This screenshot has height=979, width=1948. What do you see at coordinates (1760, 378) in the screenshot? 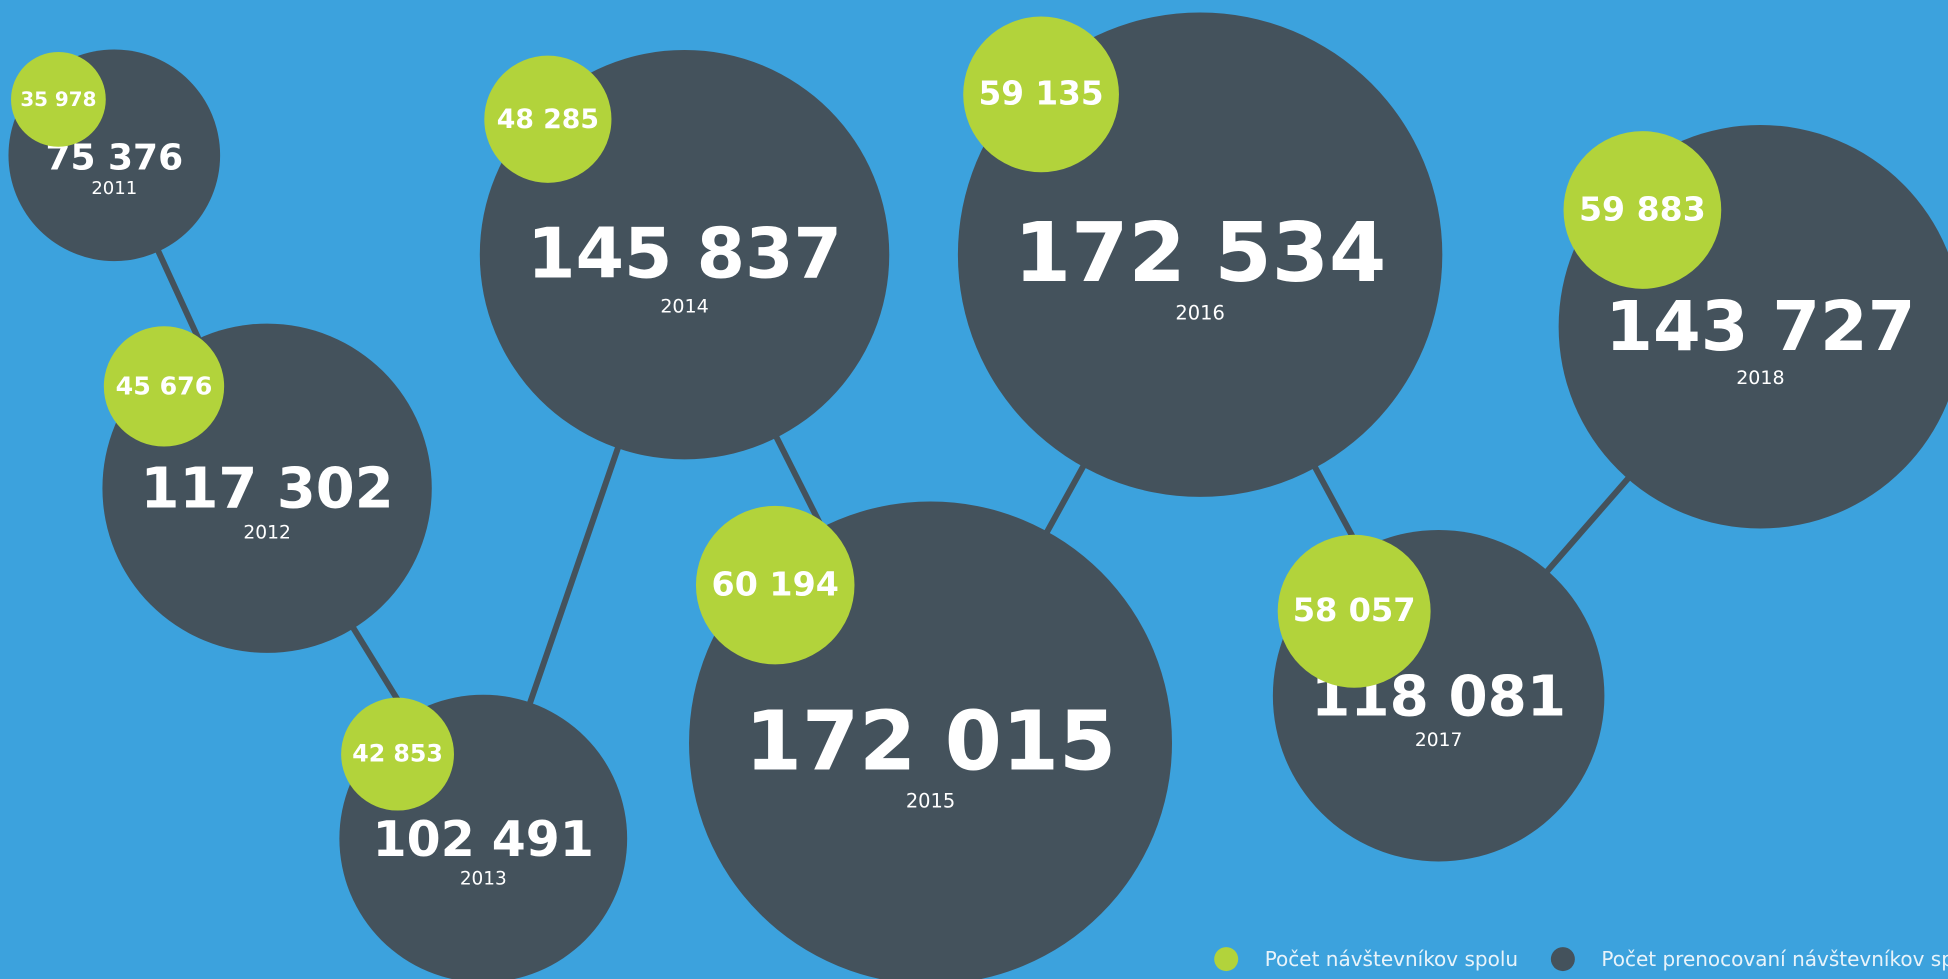
I see `year-label: 2018` at bounding box center [1760, 378].